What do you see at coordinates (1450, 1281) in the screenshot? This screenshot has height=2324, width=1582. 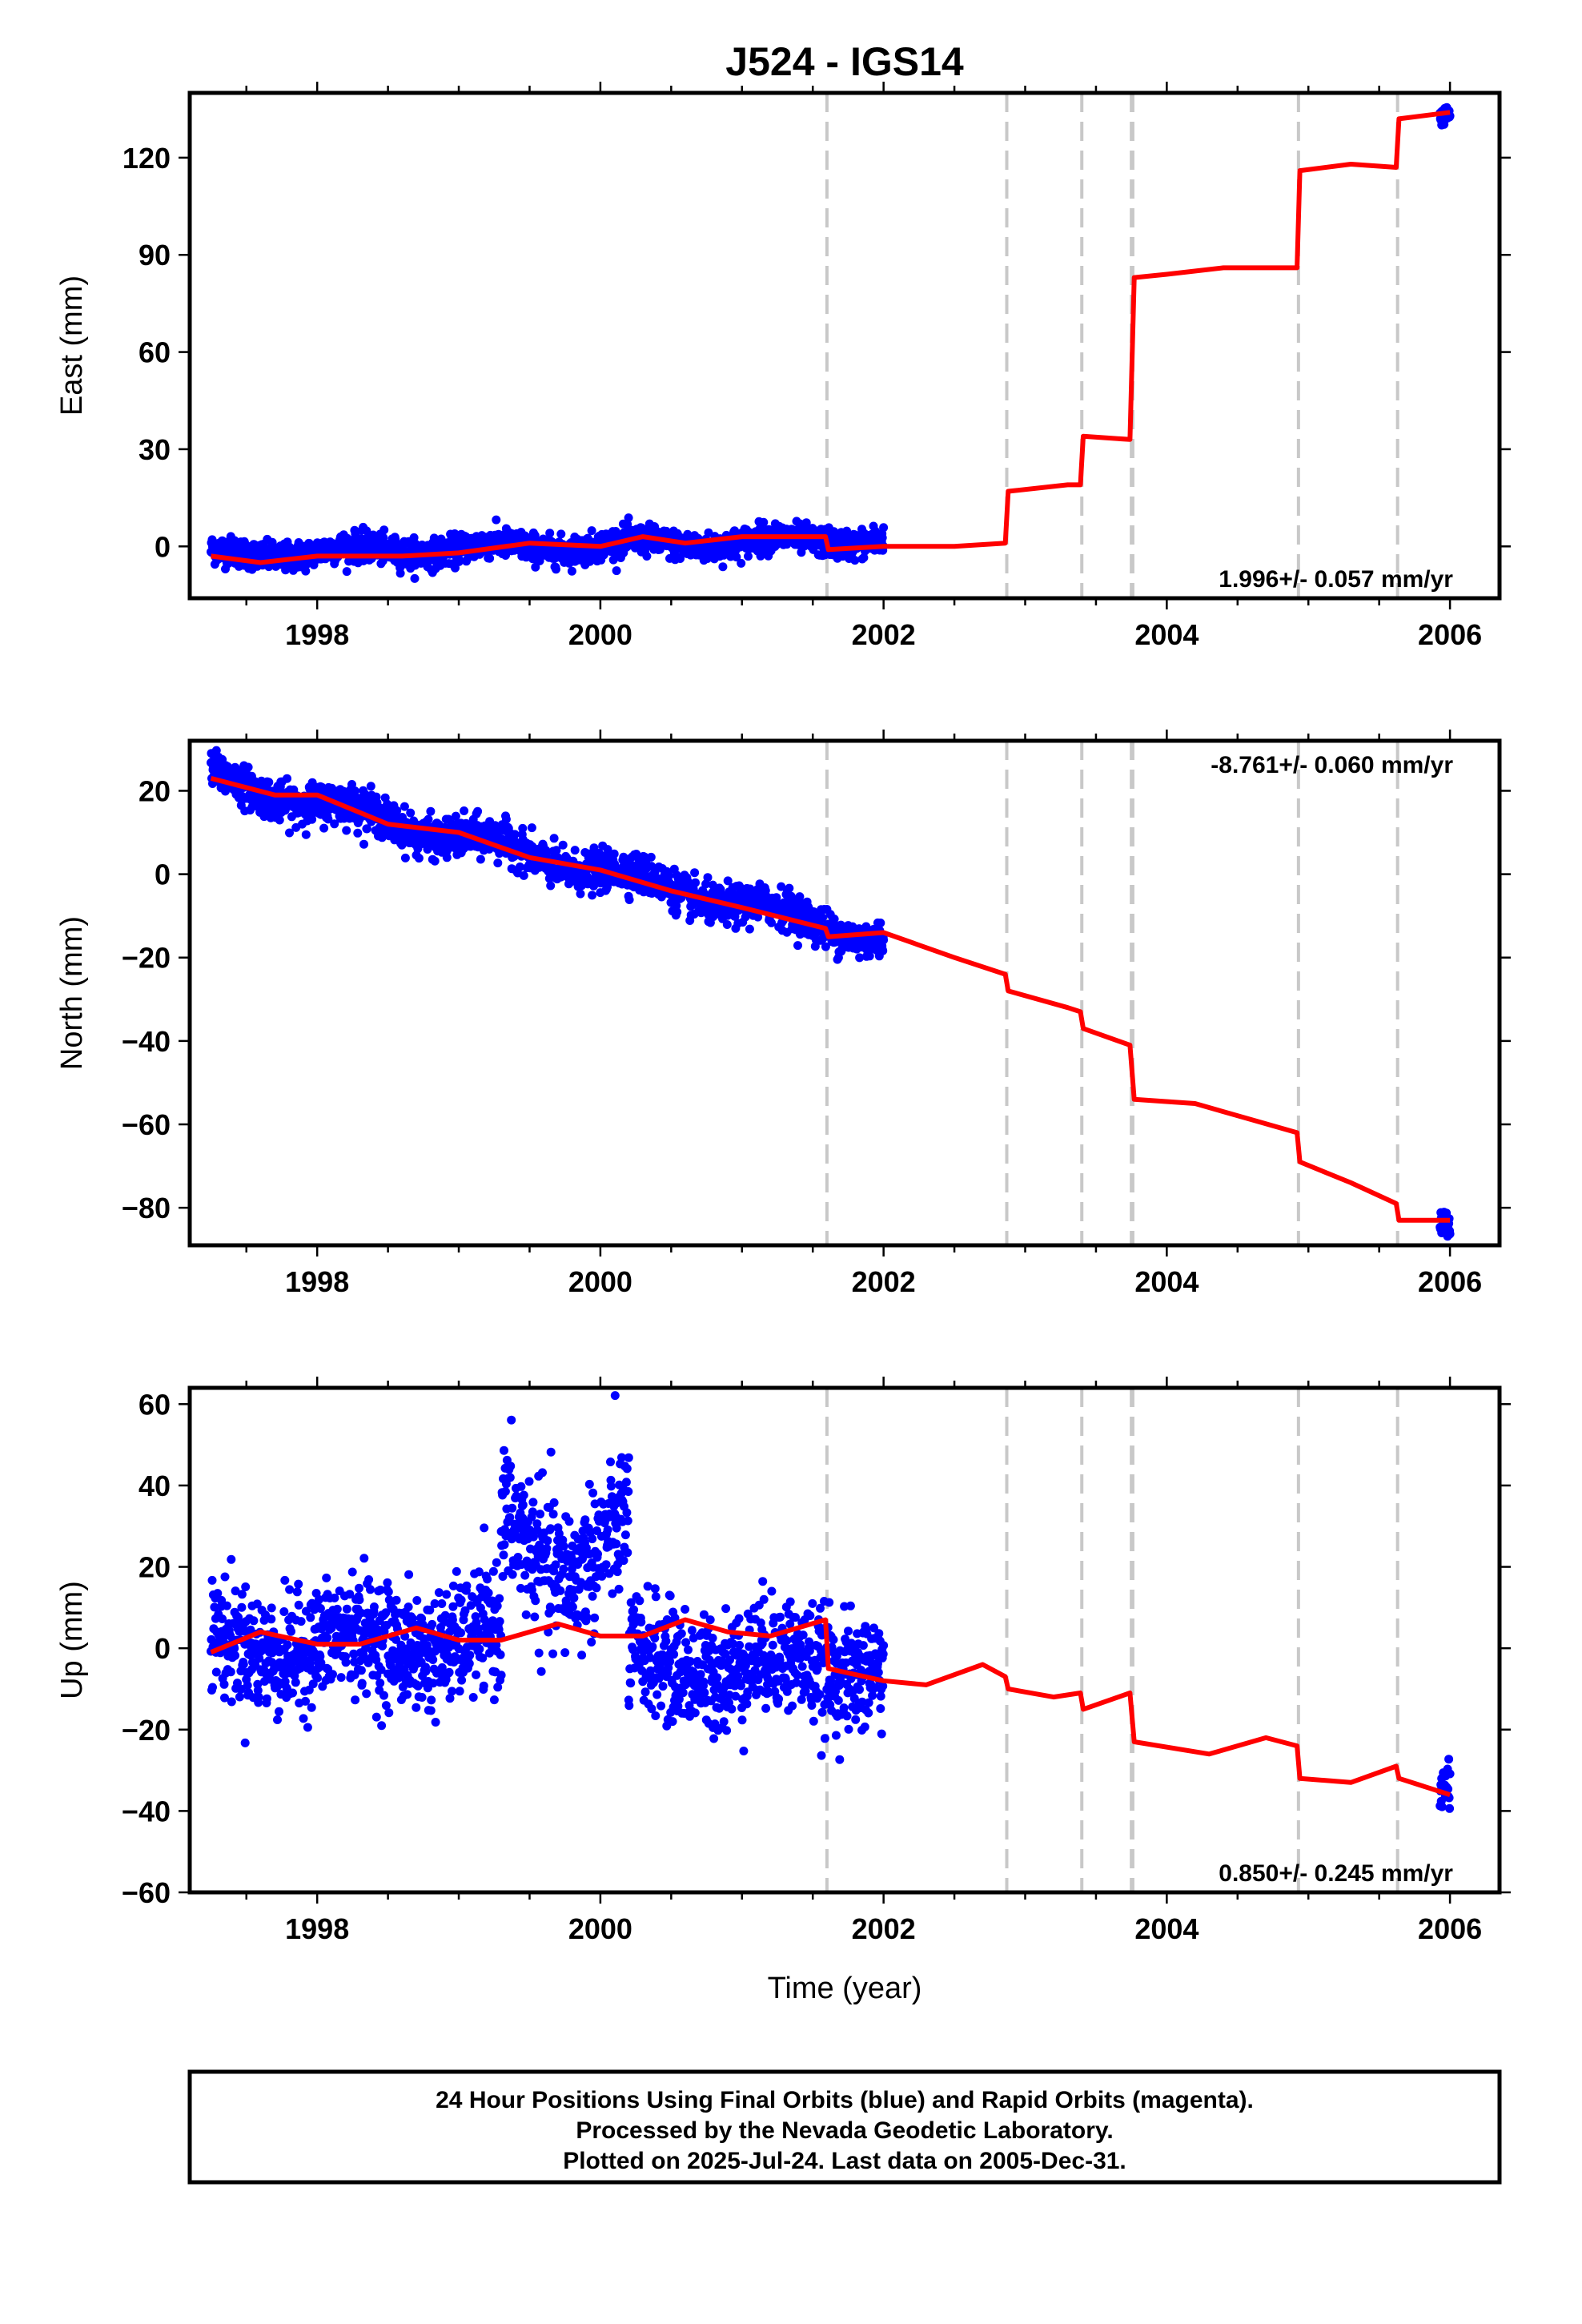 I see `x-tick-label: 2006` at bounding box center [1450, 1281].